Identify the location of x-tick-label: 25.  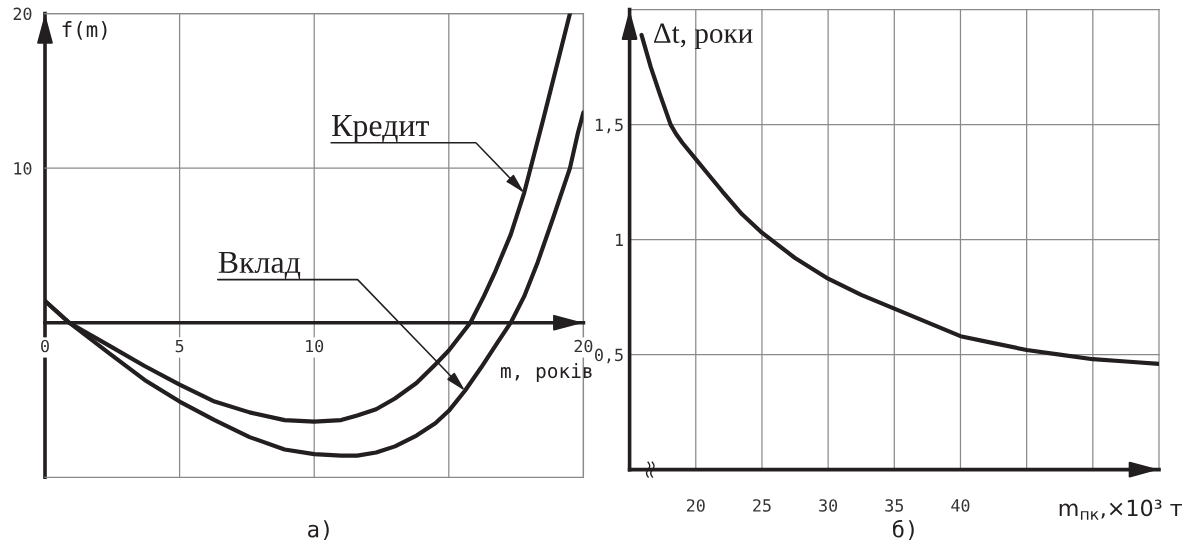
(762, 505).